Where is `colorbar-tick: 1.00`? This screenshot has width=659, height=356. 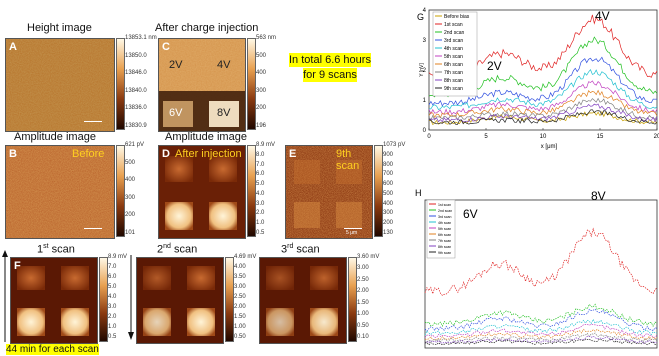 colorbar-tick: 1.00 is located at coordinates (240, 327).